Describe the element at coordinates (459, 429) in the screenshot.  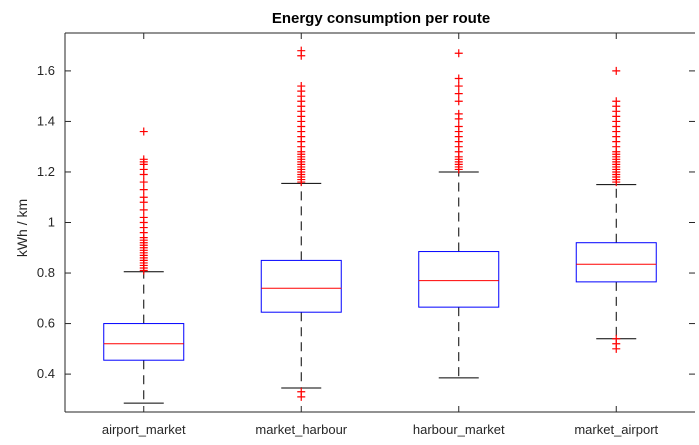
I see `x-tick-label: harbour_market` at that location.